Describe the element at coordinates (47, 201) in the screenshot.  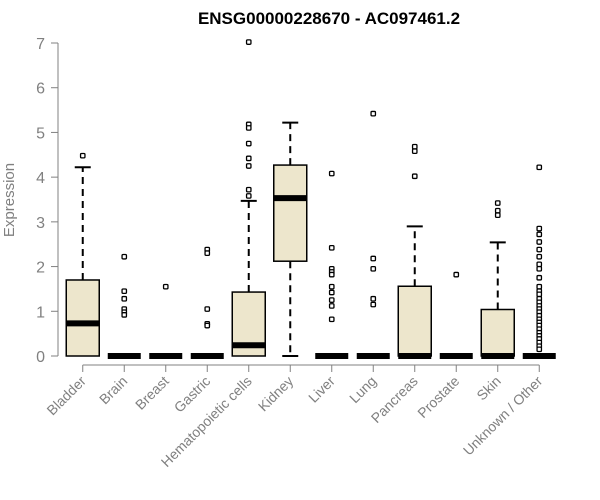
I see `y-axis: 0 1 2 3 4 5 6 7` at that location.